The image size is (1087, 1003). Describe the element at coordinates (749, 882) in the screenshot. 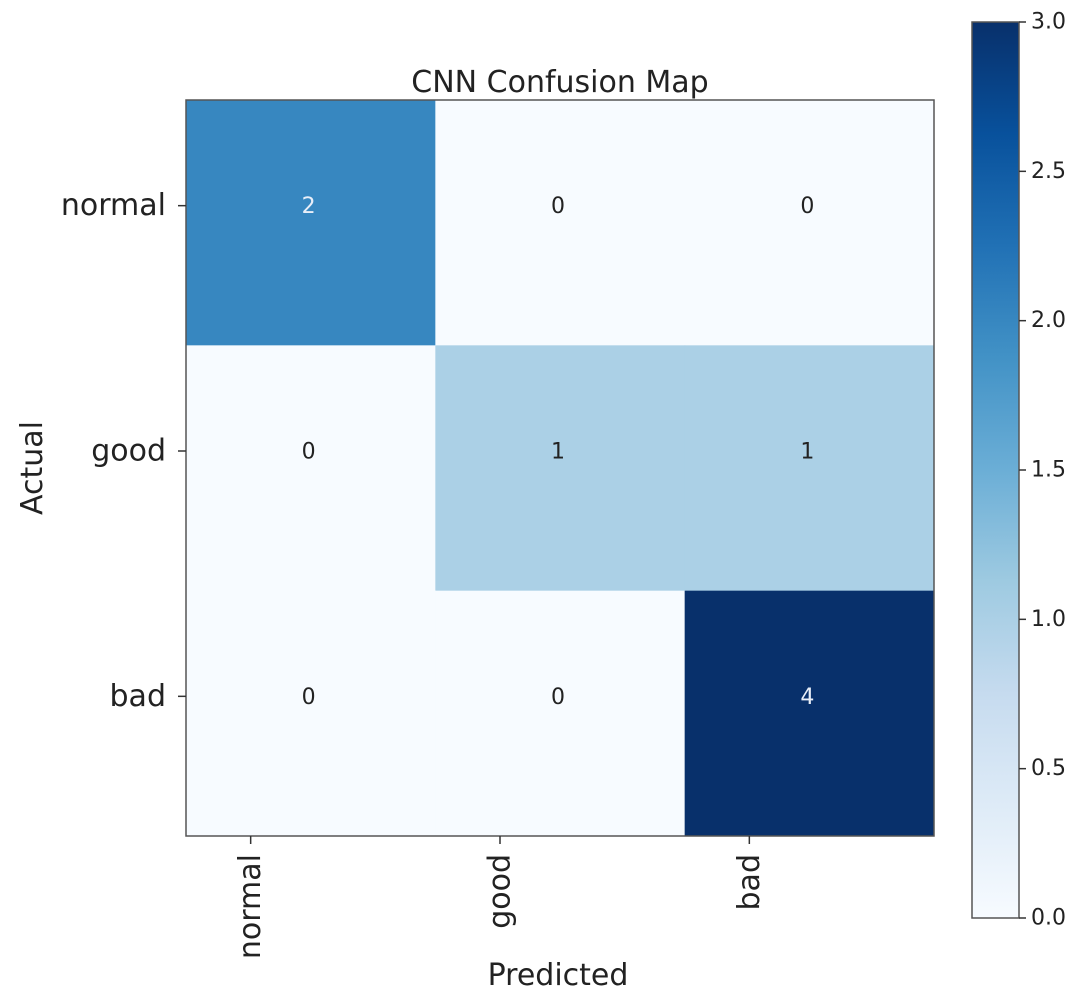

I see `x-tick-label: bad` at that location.